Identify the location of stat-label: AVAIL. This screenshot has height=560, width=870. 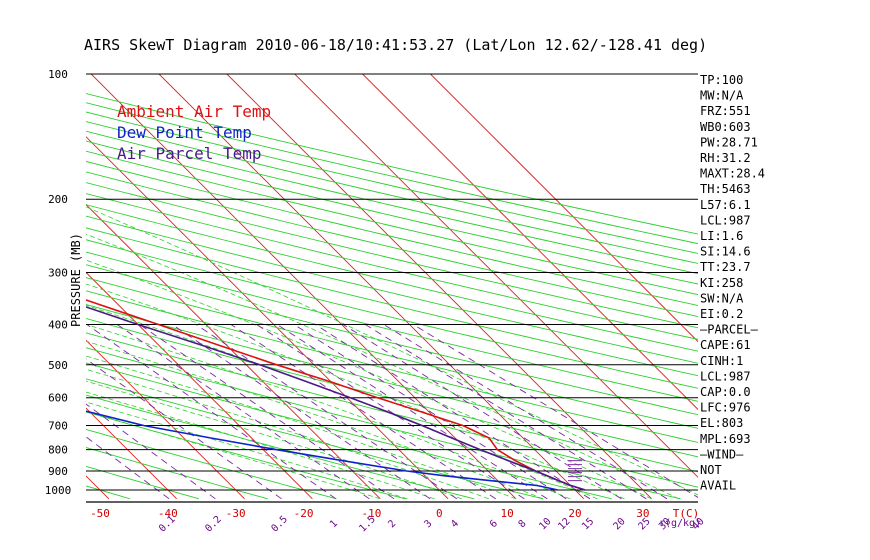
(718, 486).